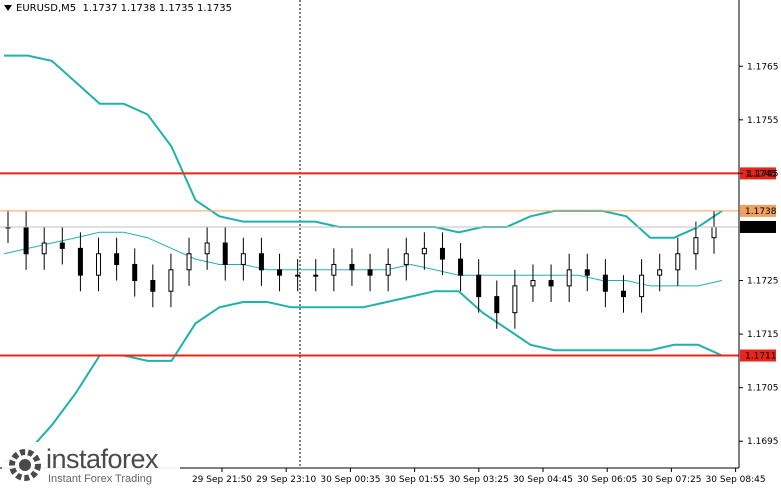 This screenshot has height=493, width=781. What do you see at coordinates (46, 8) in the screenshot?
I see `symbol-timeframe: EURUSD,M5` at bounding box center [46, 8].